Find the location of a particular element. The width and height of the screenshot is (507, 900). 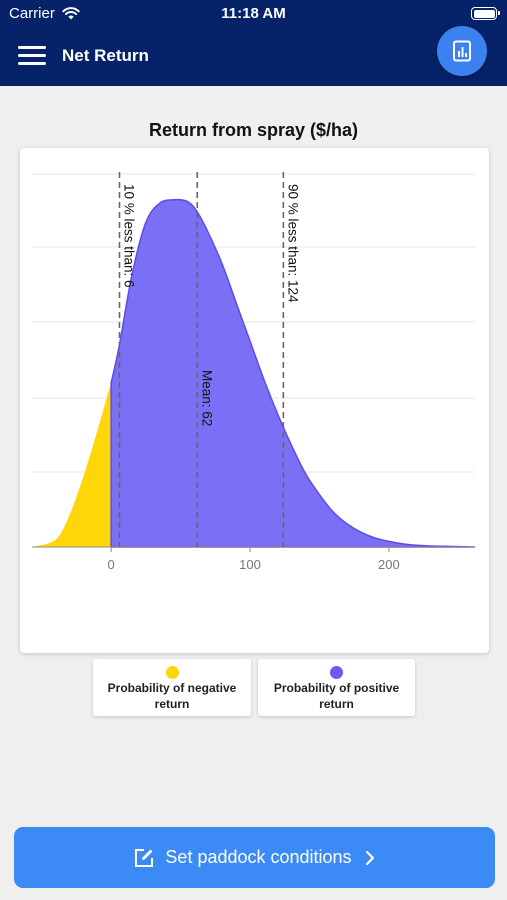

bar-chart-report-icon is located at coordinates (462, 51).